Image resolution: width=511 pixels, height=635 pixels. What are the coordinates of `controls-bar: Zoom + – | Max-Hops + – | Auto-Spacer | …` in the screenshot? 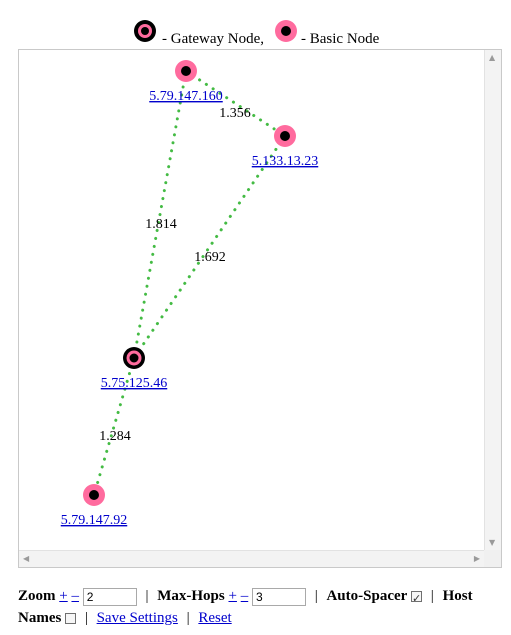 It's located at (258, 607).